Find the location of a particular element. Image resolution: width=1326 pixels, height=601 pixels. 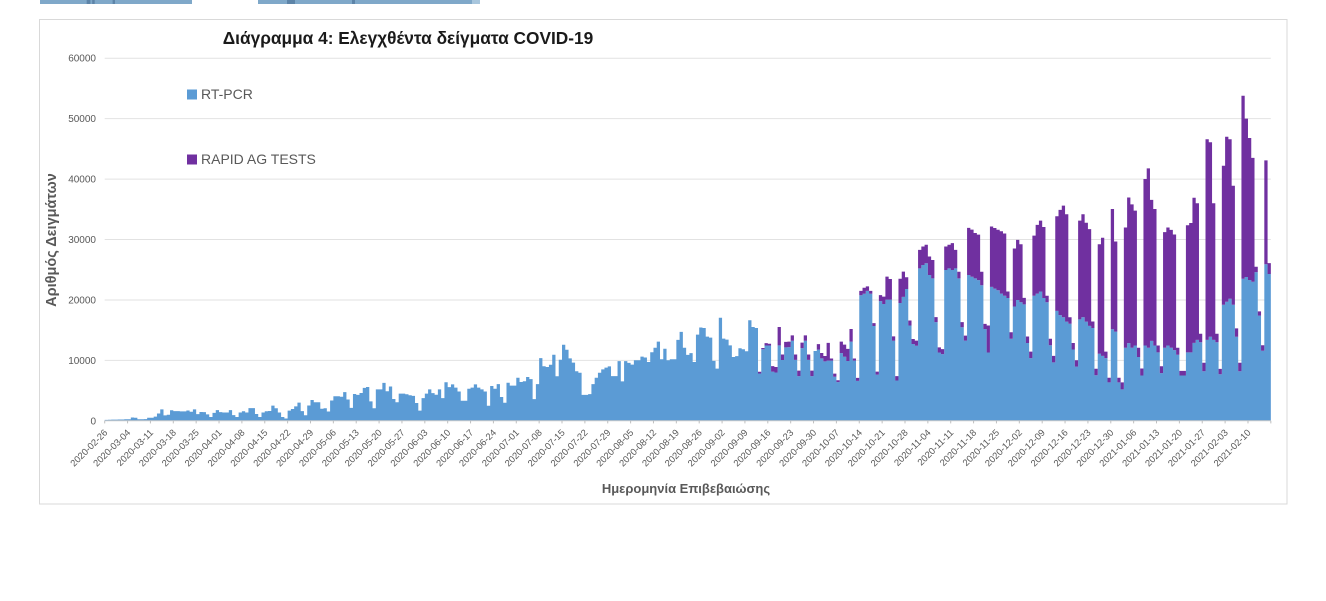

svg-text: 0 is located at coordinates (93, 421).